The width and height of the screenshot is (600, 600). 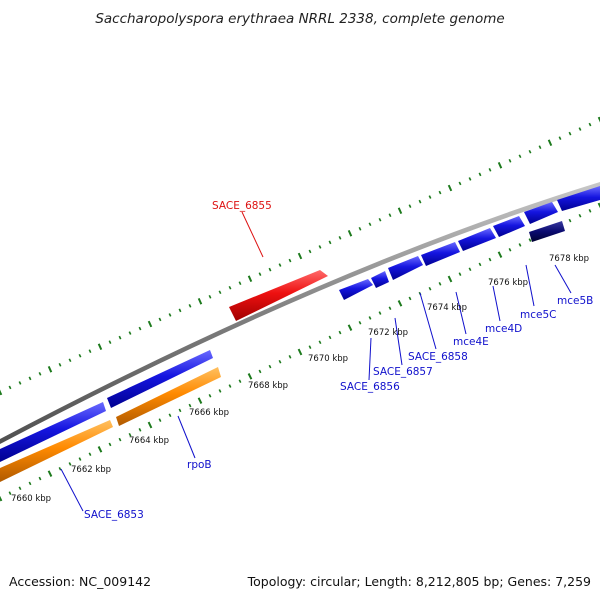 I want to click on gene-label-SACE_6856: SACE_6856, so click(x=370, y=387).